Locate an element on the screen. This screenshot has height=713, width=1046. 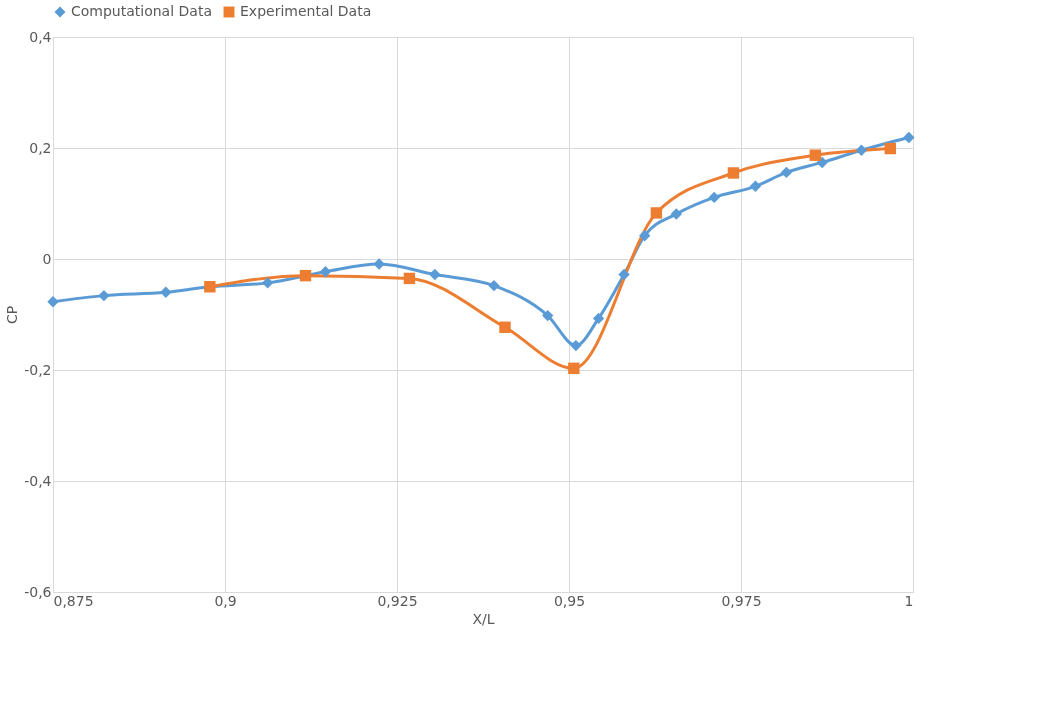
y-tick-label: 0,4 is located at coordinates (40, 36).